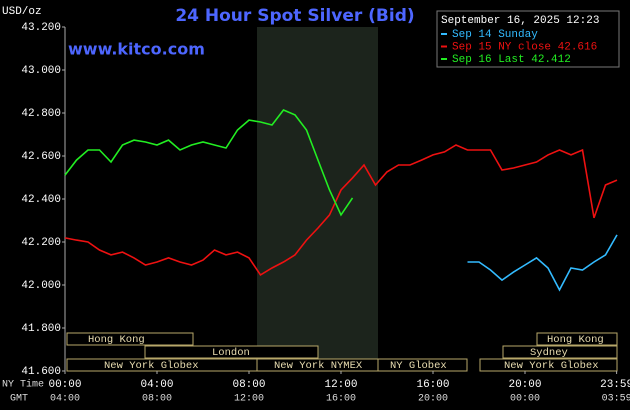  What do you see at coordinates (524, 47) in the screenshot?
I see `legend-label: Sep 15 NY close 42.616` at bounding box center [524, 47].